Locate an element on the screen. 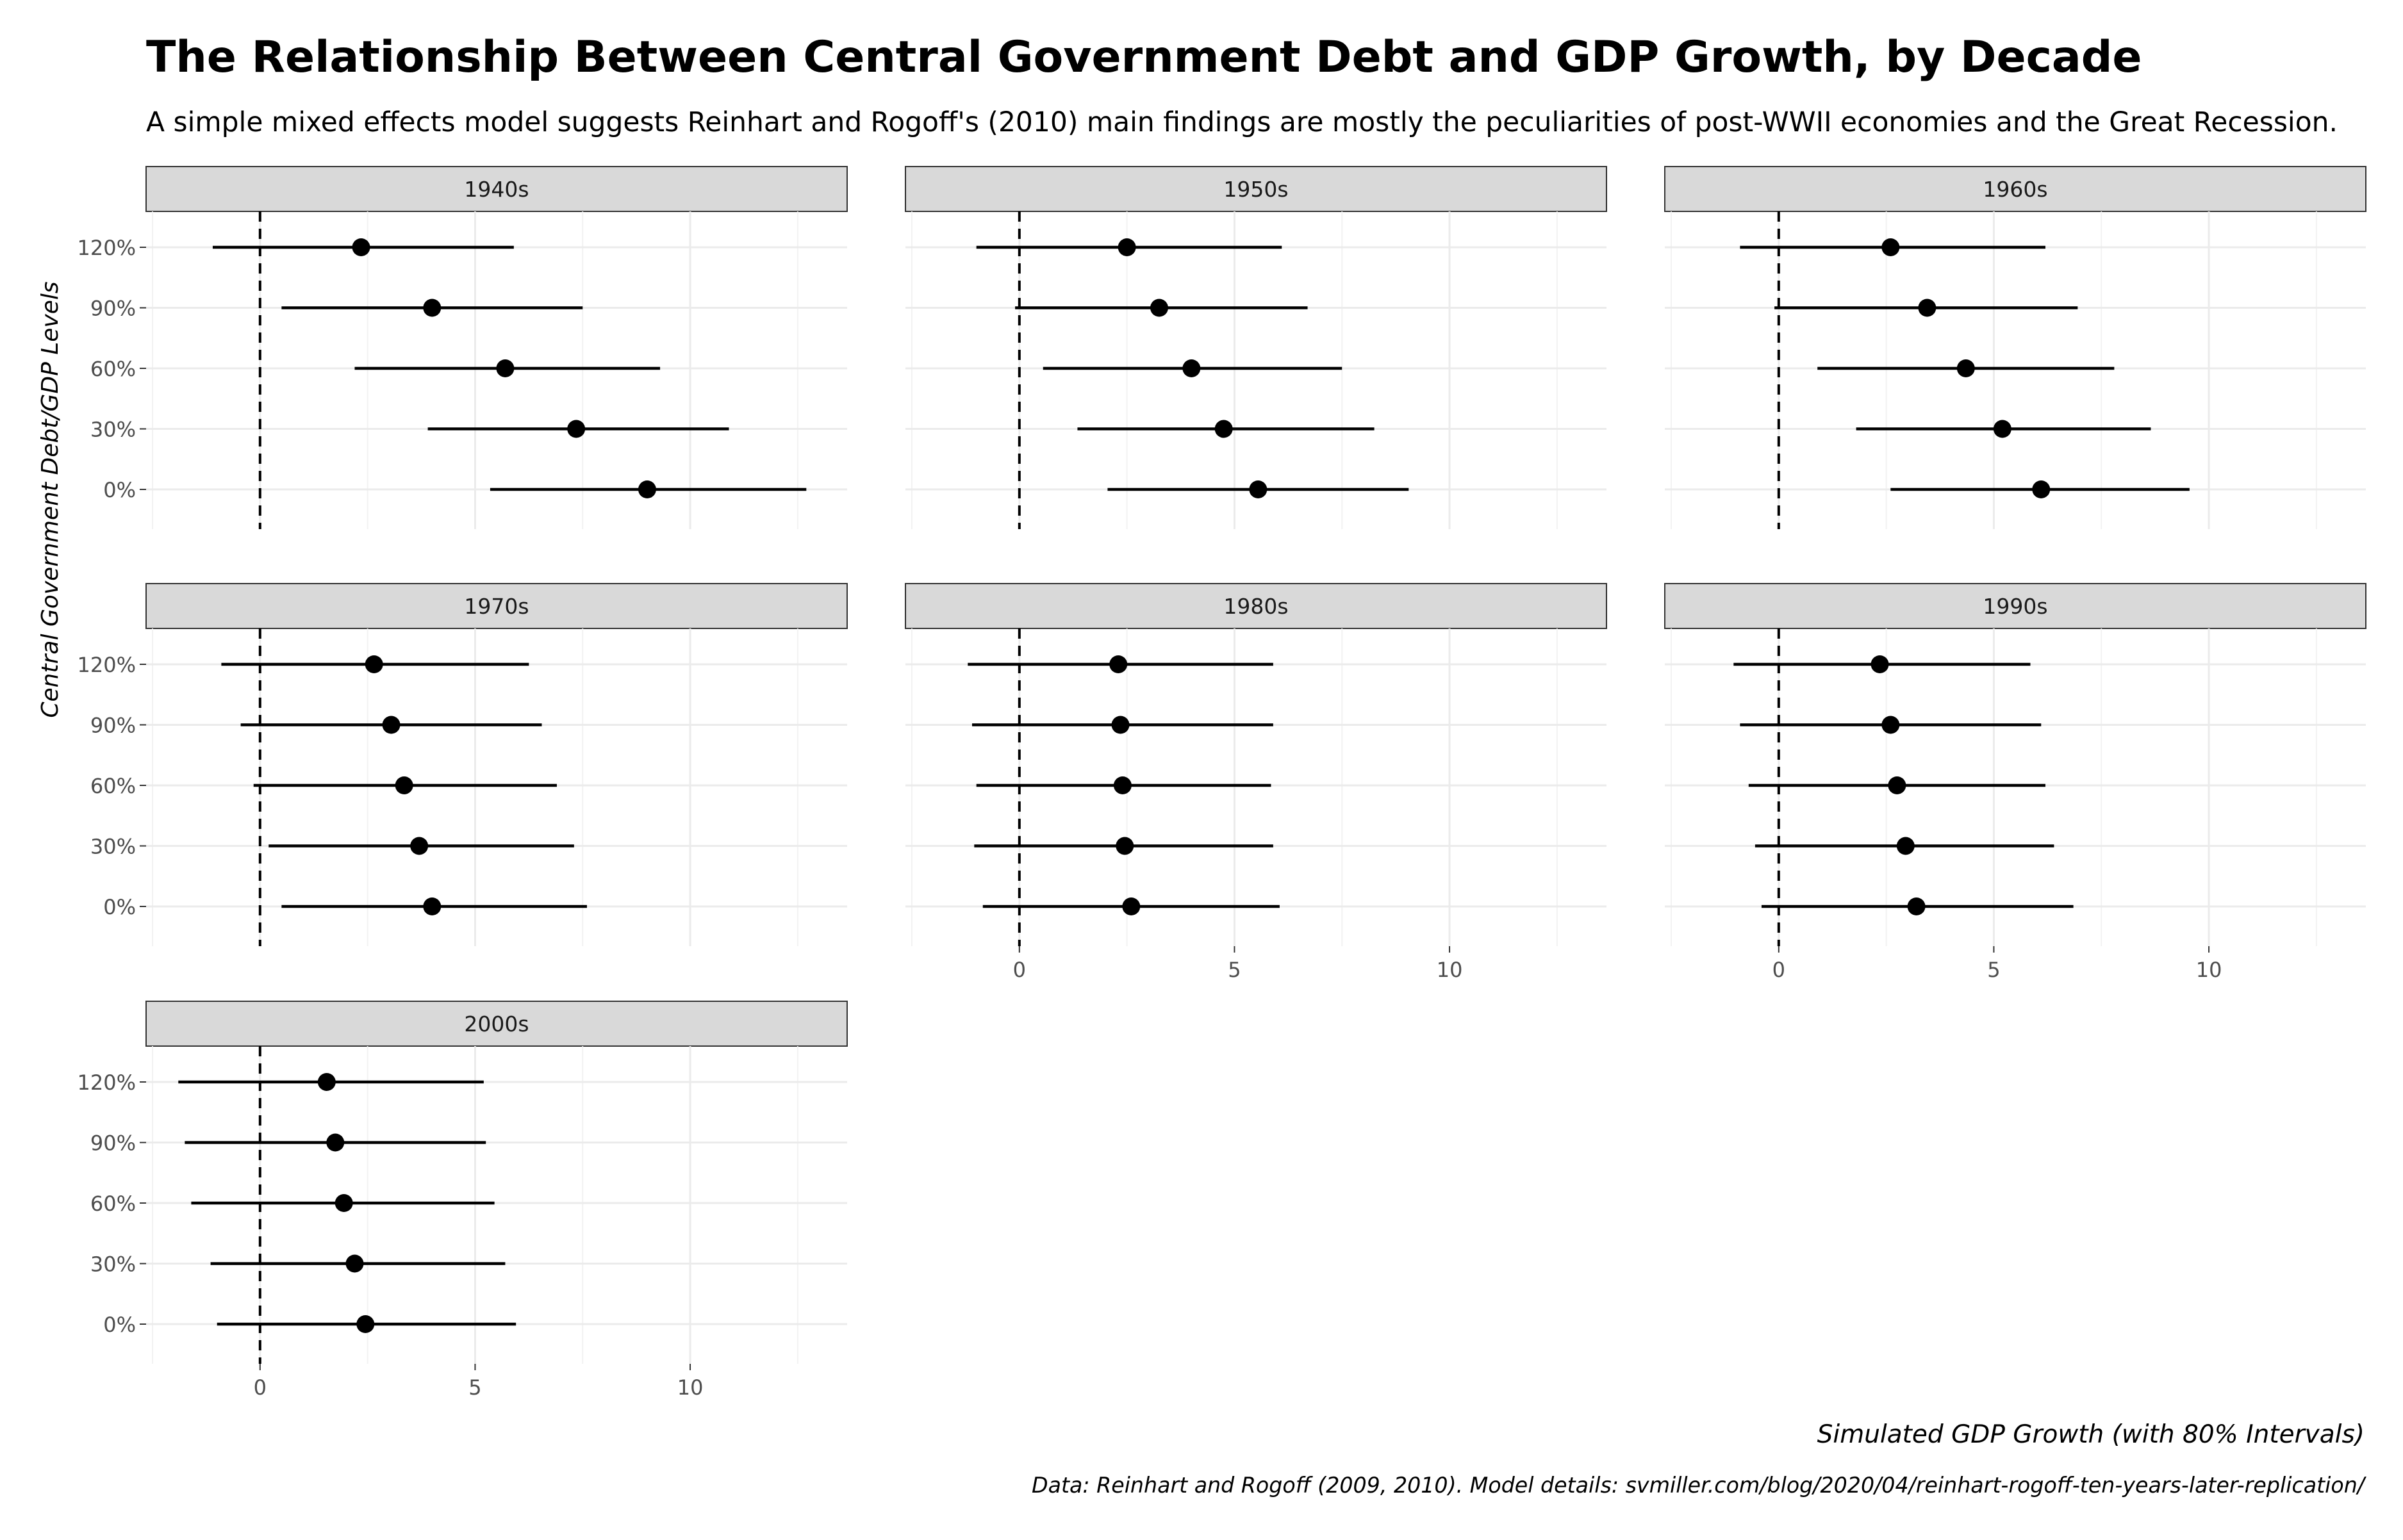 The image size is (2403, 1540). facet-strip-label: 1990s is located at coordinates (2015, 606).